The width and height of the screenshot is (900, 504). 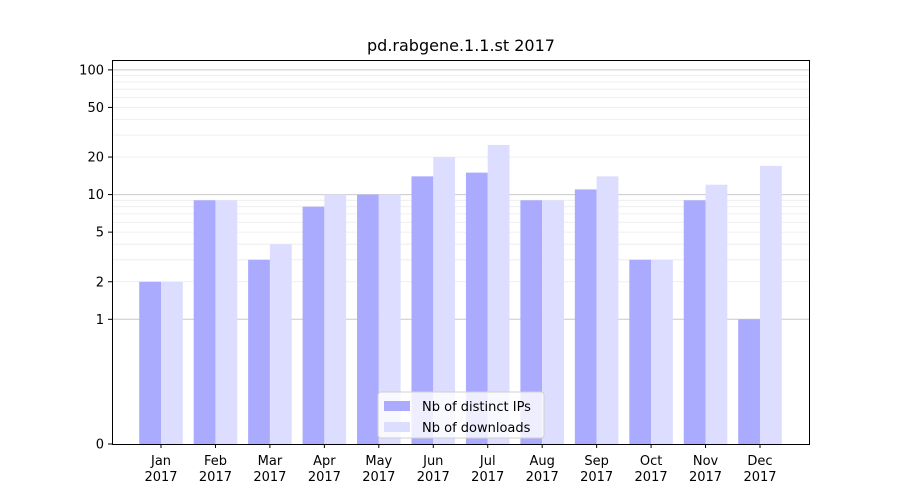 What do you see at coordinates (100, 445) in the screenshot?
I see `y-tick-label: 0` at bounding box center [100, 445].